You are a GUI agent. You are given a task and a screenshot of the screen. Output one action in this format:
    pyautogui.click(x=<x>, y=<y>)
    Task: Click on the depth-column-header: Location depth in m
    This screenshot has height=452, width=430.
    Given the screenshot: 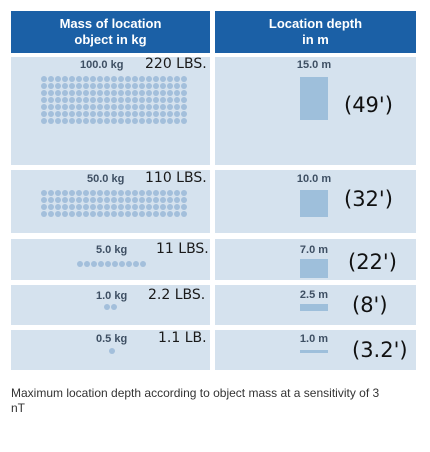 What is the action you would take?
    pyautogui.click(x=315, y=32)
    